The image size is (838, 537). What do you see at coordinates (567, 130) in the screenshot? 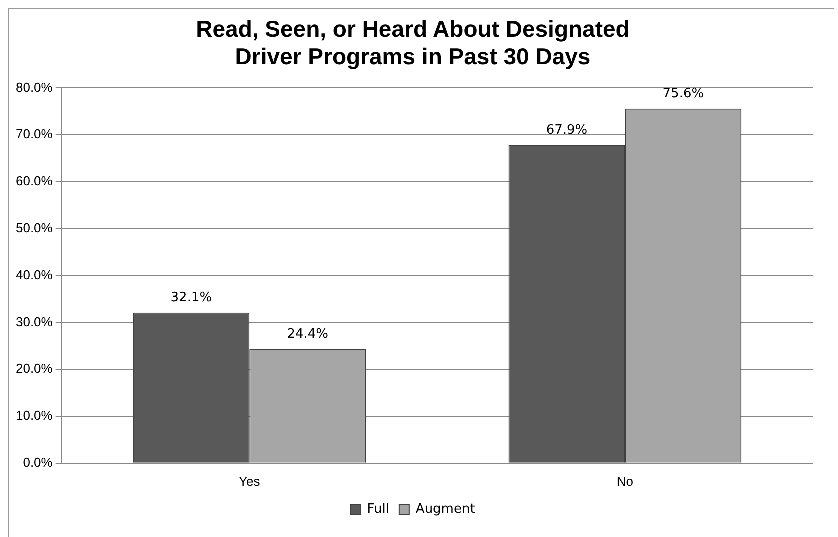
I see `data-label: 67.9%` at bounding box center [567, 130].